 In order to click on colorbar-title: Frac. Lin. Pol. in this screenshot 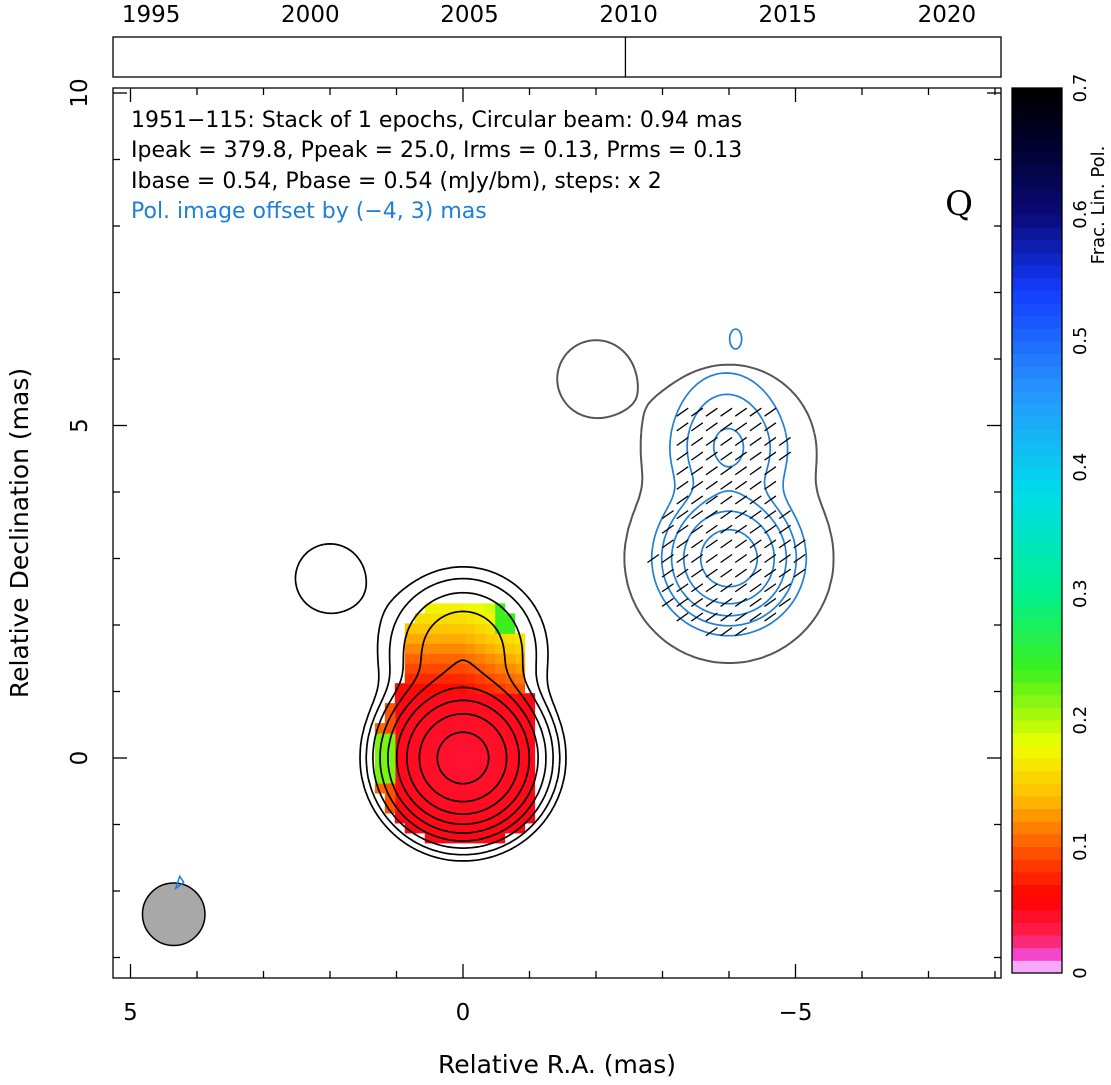, I will do `click(1098, 205)`.